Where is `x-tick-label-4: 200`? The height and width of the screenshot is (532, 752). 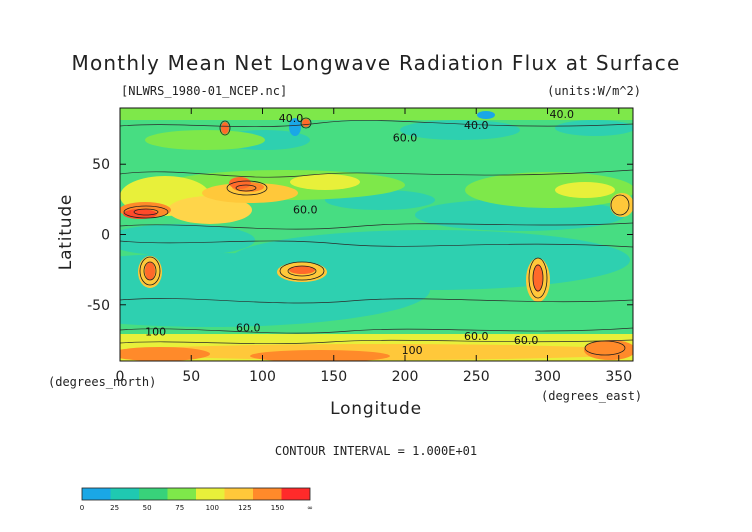 x-tick-label-4: 200 is located at coordinates (405, 377).